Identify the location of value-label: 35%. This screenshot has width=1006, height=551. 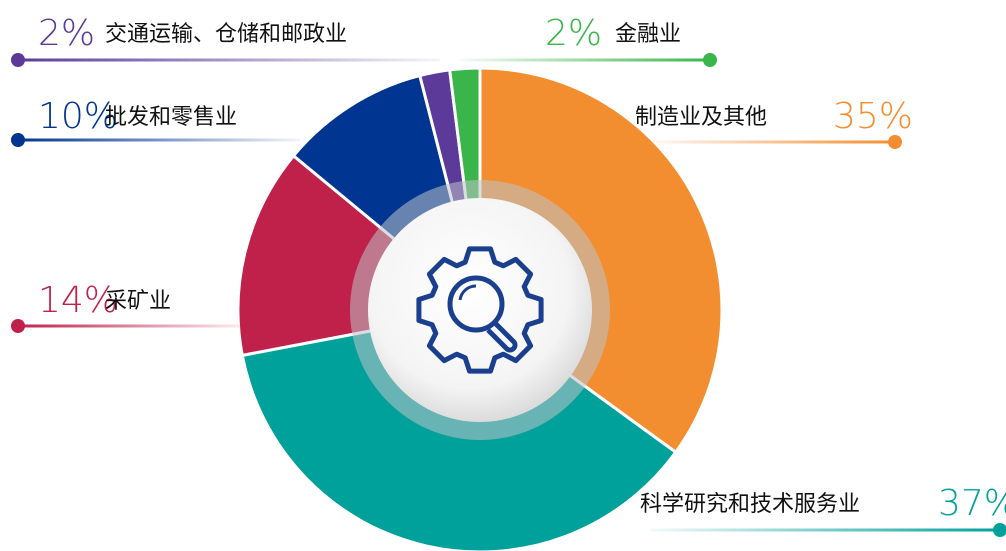
(873, 116).